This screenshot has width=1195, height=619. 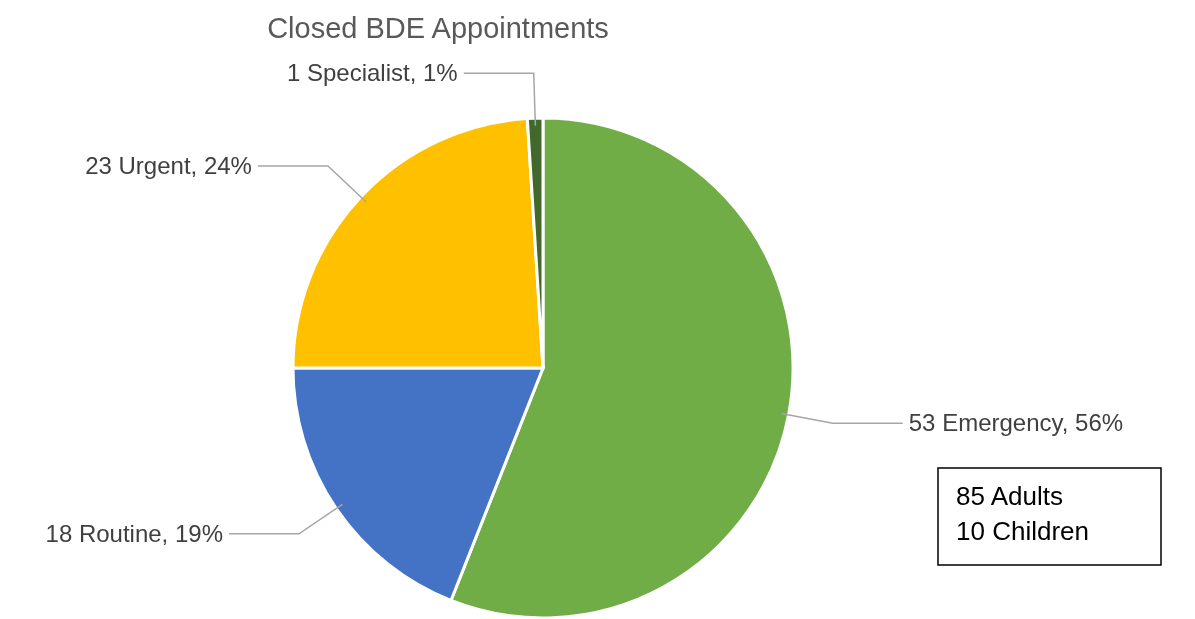 I want to click on slice-label: 18 Routine, 19%, so click(x=134, y=533).